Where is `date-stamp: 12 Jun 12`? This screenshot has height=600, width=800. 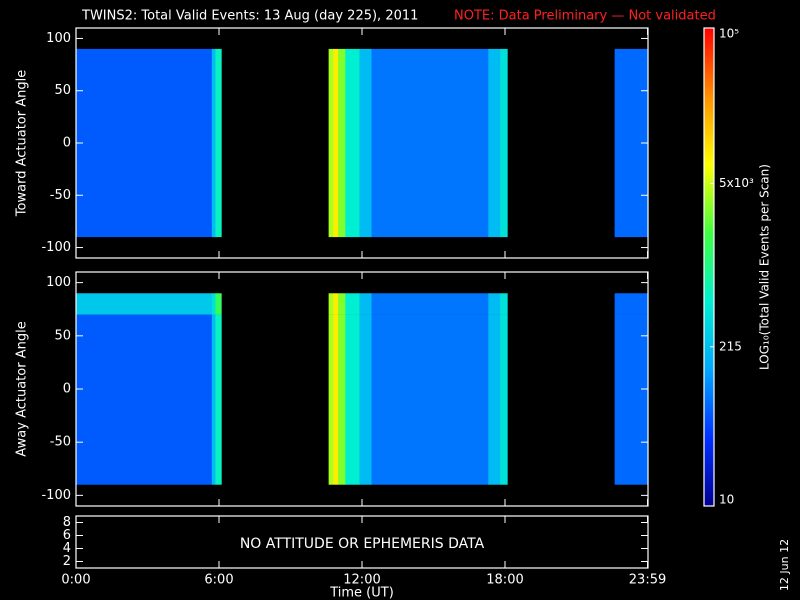
date-stamp: 12 Jun 12 is located at coordinates (784, 565).